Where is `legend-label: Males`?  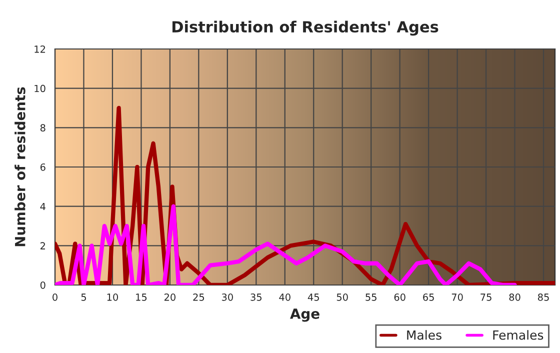 legend-label: Males is located at coordinates (424, 335).